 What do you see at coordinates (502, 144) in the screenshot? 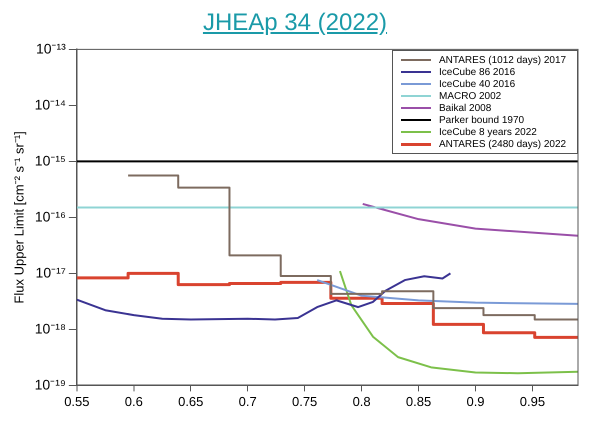
I see `legend-label: ANTARES (2480 days) 2022` at bounding box center [502, 144].